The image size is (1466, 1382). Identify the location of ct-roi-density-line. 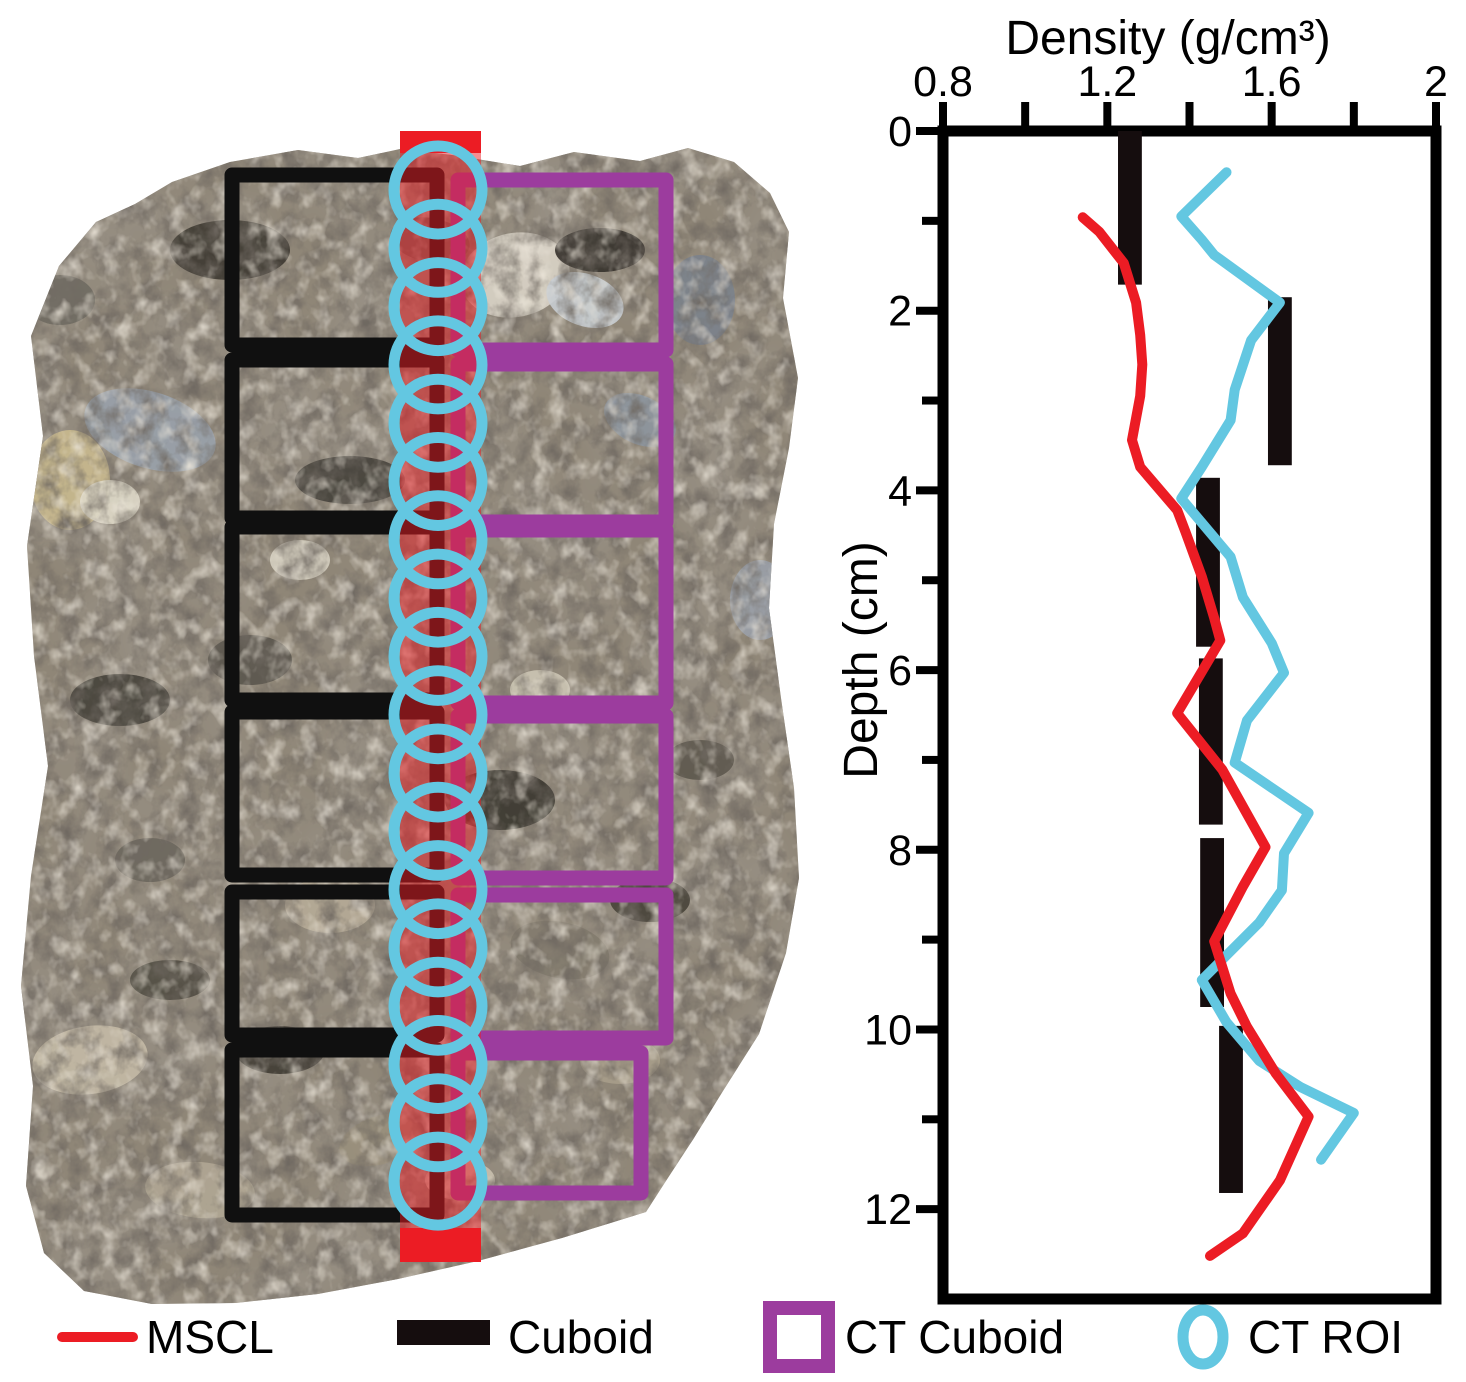
(1267, 666).